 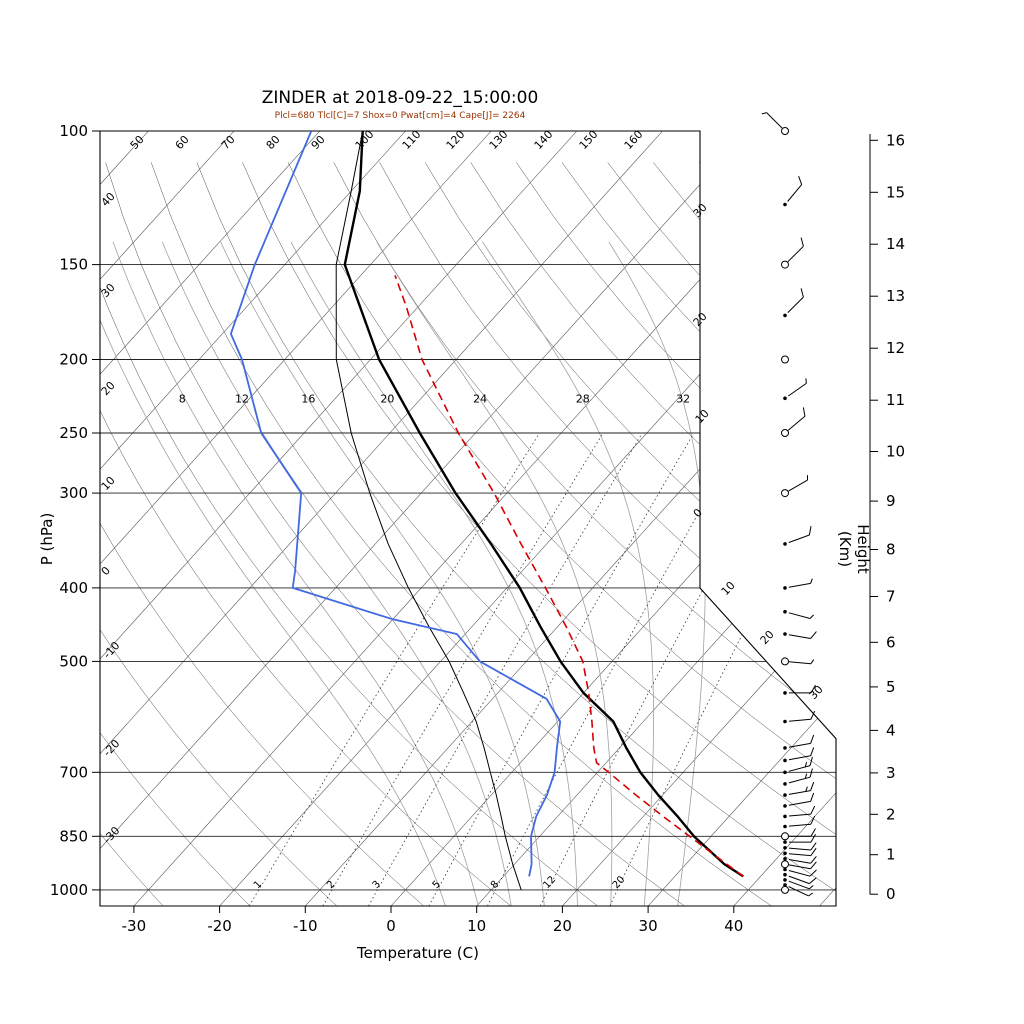 I want to click on svg-text: 6, so click(x=891, y=642).